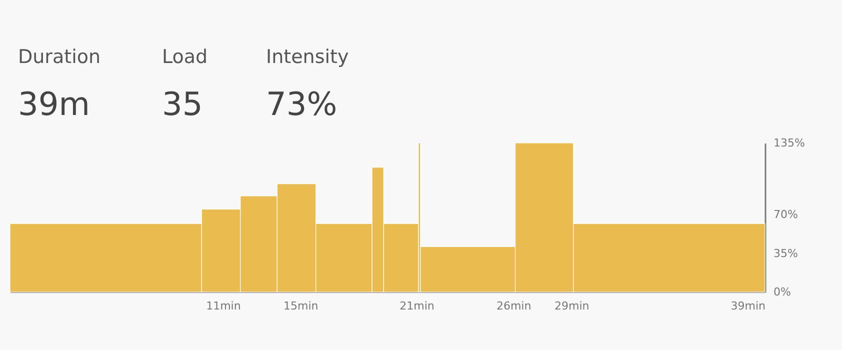  Describe the element at coordinates (54, 104) in the screenshot. I see `text: 39m` at that location.